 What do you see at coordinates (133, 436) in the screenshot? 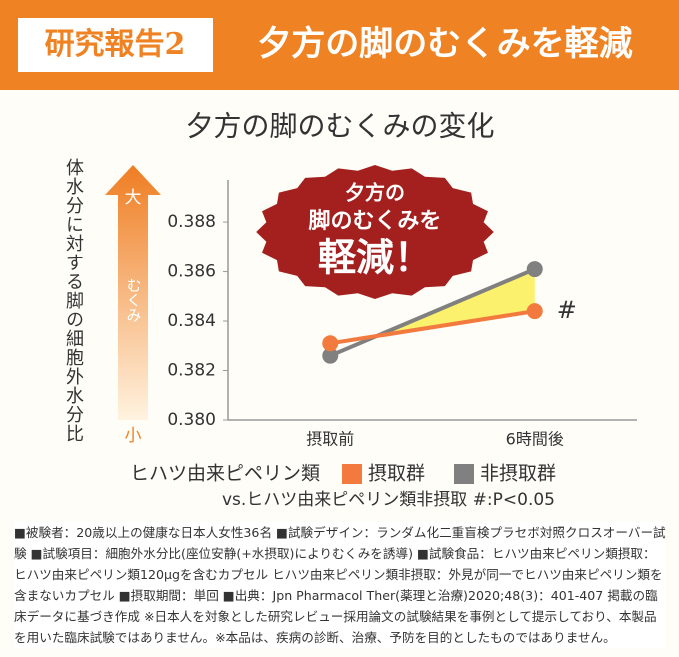
I see `arrow-bottom: 小` at bounding box center [133, 436].